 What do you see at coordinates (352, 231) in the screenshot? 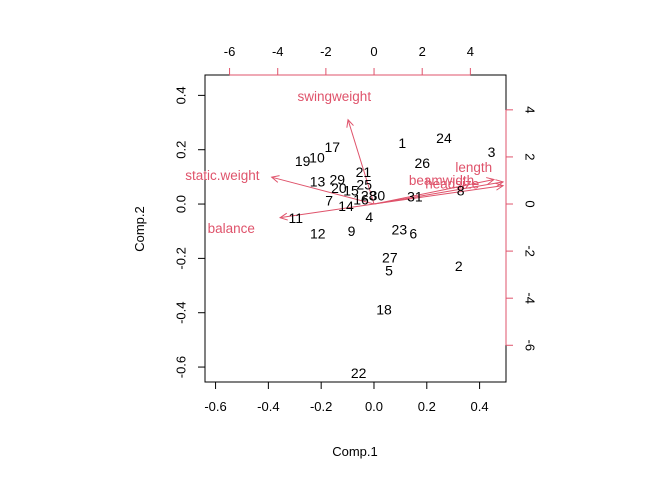
I see `observation-label: 9` at bounding box center [352, 231].